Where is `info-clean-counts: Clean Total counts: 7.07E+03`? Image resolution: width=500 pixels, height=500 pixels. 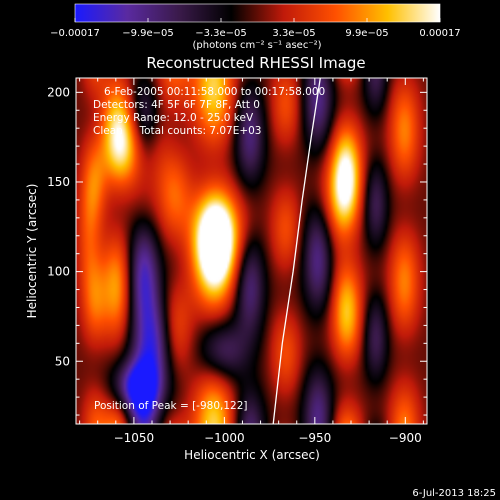
info-clean-counts: Clean Total counts: 7.07E+03 is located at coordinates (177, 131).